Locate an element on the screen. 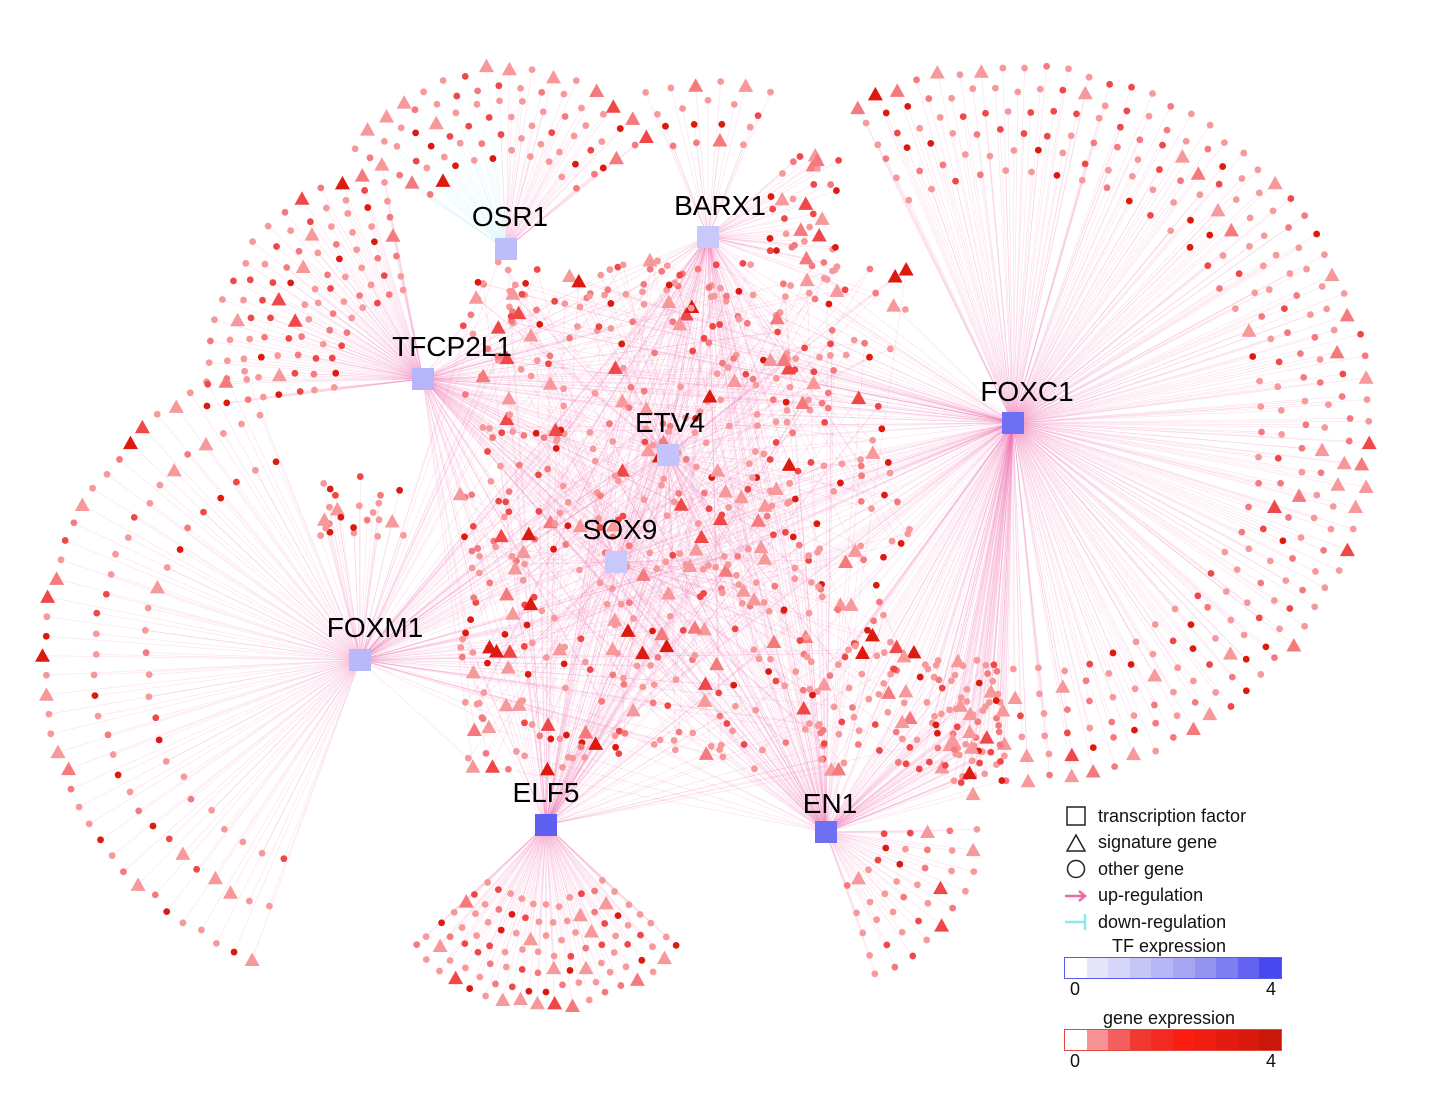 The image size is (1440, 1094). colorbar-step is located at coordinates (1119, 1039).